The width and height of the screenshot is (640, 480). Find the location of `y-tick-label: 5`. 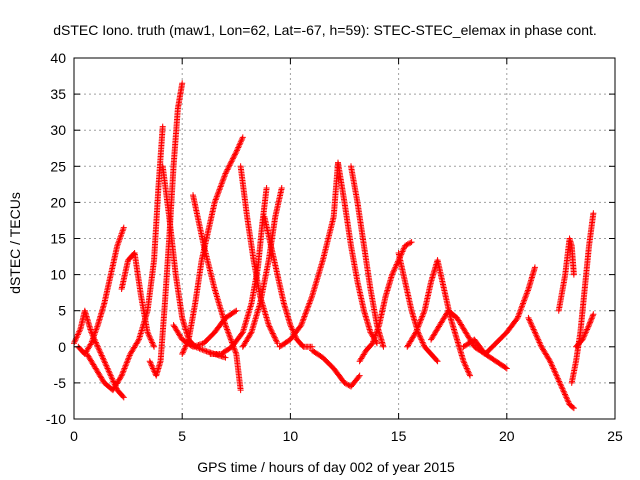

y-tick-label: 5 is located at coordinates (62, 311).